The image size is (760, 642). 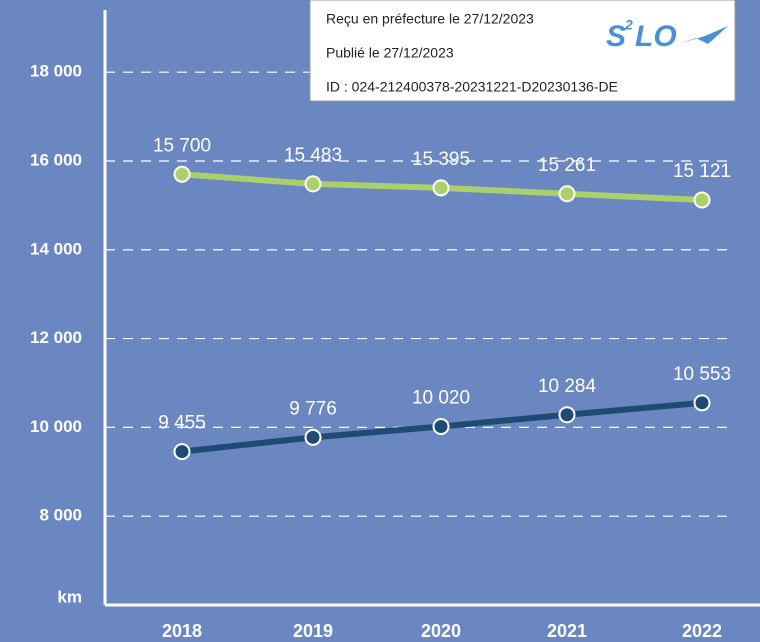 What do you see at coordinates (313, 631) in the screenshot?
I see `x-tick-label: 2019` at bounding box center [313, 631].